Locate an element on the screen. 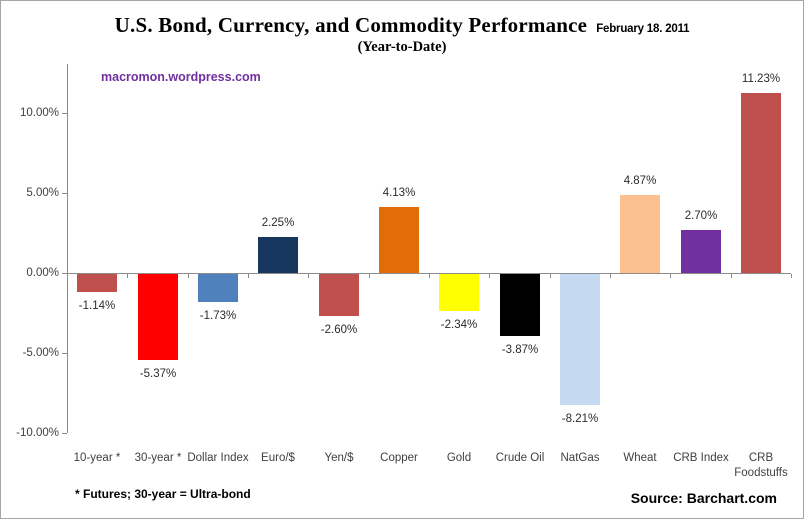  x-axis-zero-line is located at coordinates (429, 273).